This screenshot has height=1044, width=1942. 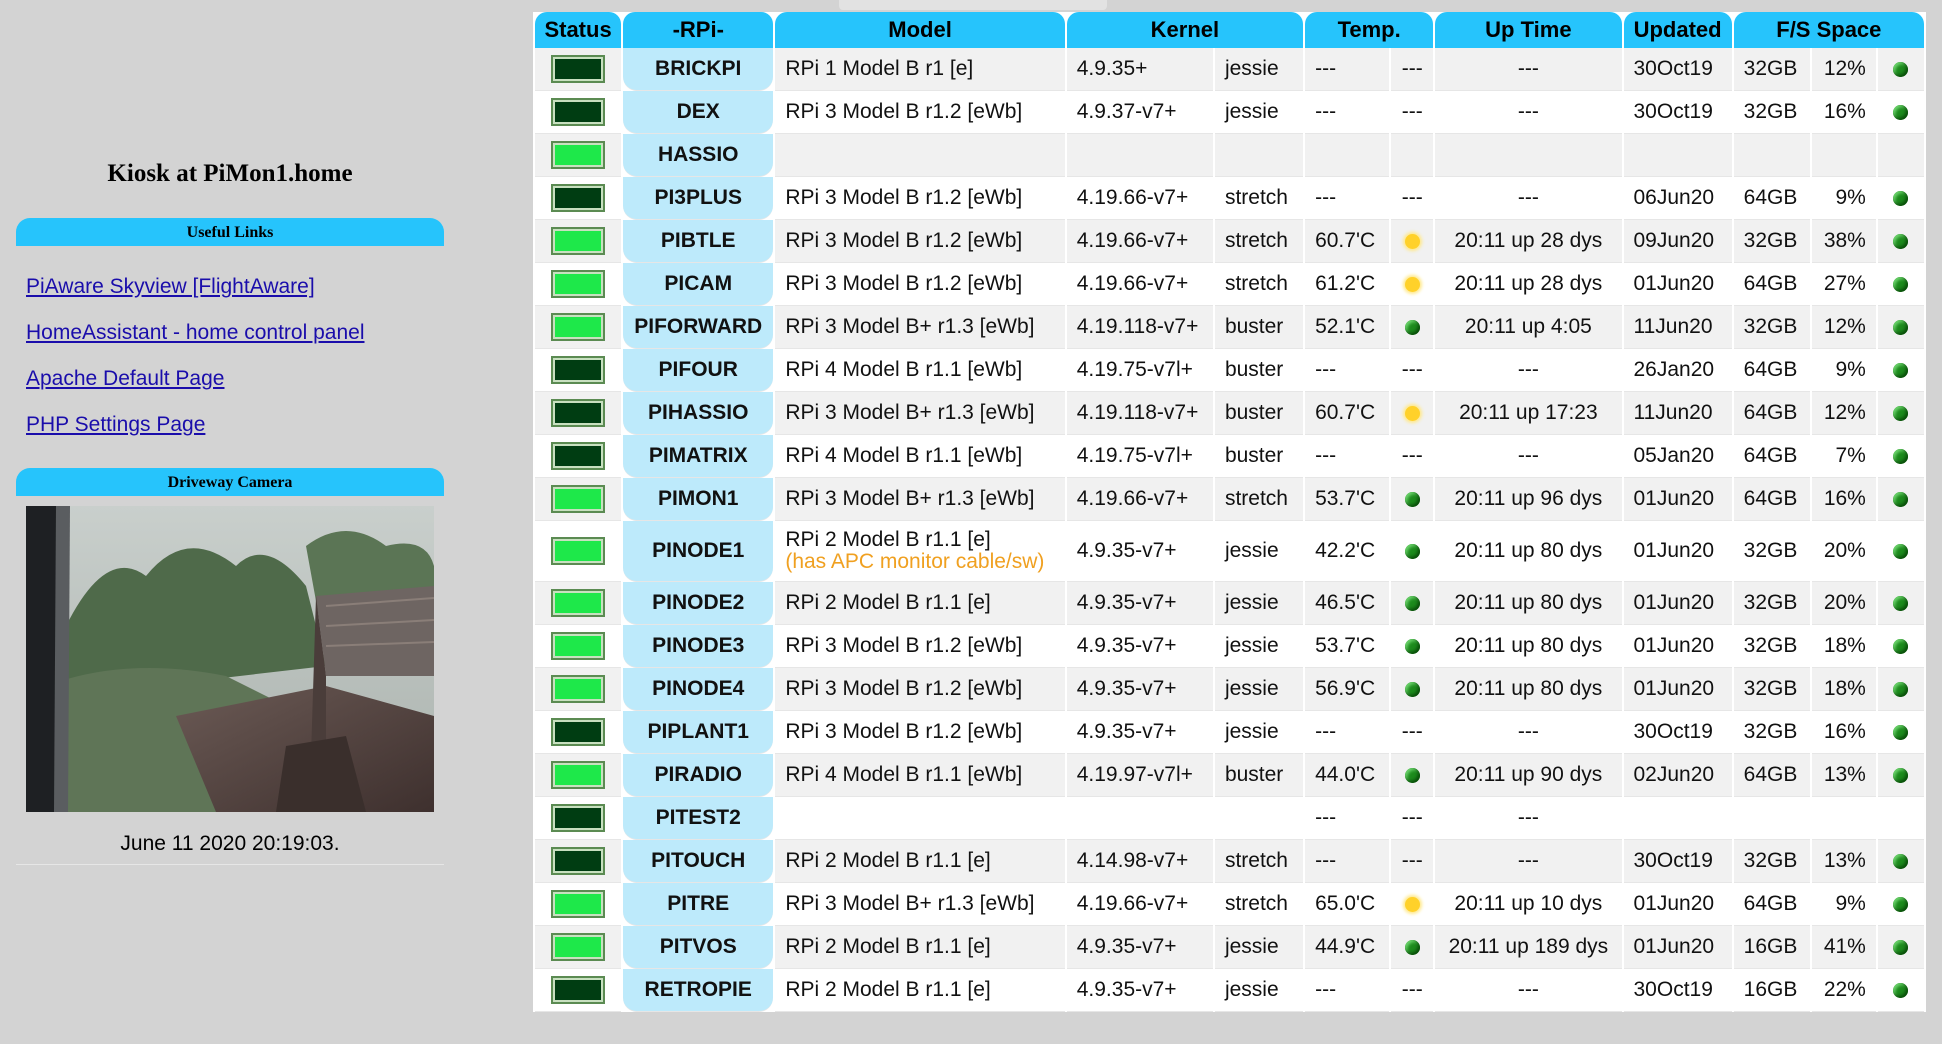 What do you see at coordinates (698, 551) in the screenshot?
I see `rpi-name-cell: PINODE1` at bounding box center [698, 551].